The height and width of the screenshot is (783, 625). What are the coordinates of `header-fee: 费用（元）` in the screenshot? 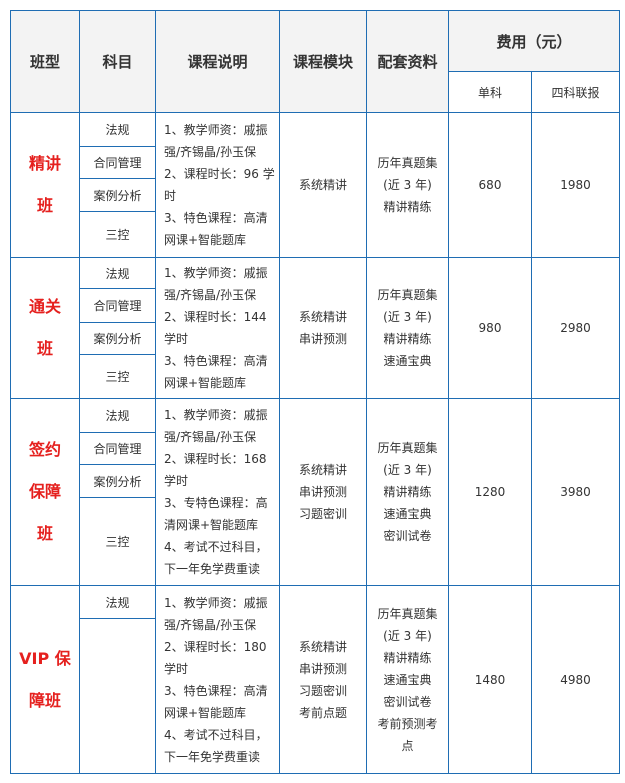 It's located at (534, 41).